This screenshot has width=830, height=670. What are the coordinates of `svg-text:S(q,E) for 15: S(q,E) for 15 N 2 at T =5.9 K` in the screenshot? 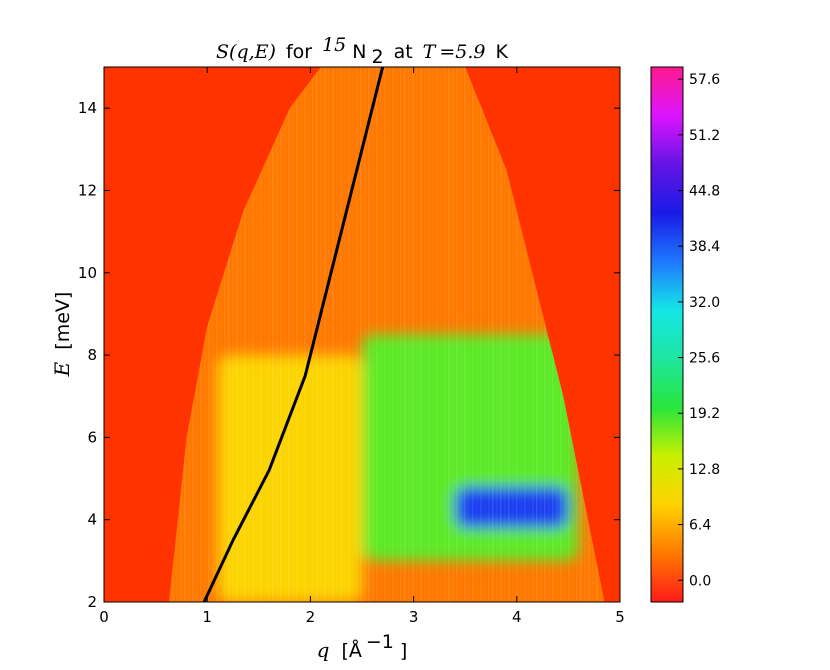 It's located at (362, 51).